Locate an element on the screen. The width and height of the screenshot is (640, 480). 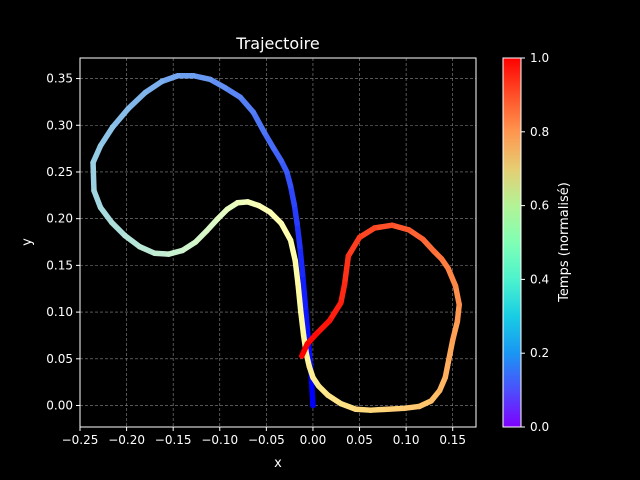
colorbar-tick-label: 0.0 is located at coordinates (539, 427).